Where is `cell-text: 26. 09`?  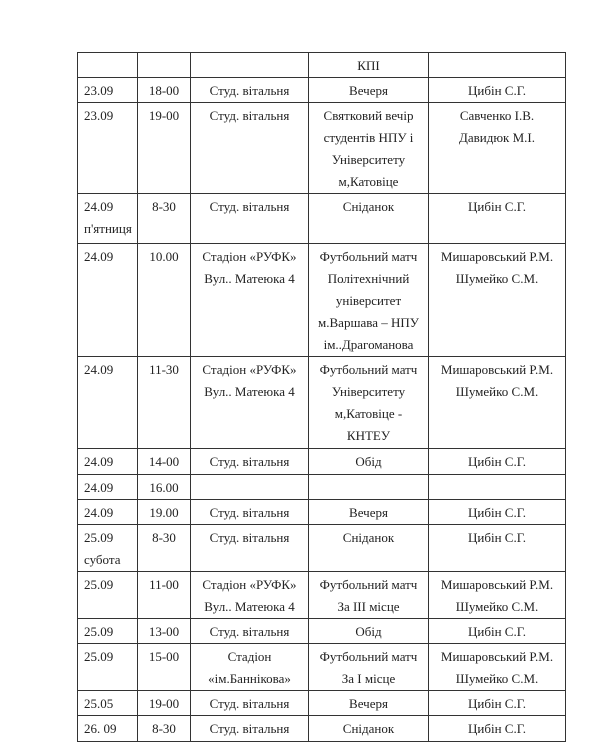 cell-text: 26. 09 is located at coordinates (100, 728).